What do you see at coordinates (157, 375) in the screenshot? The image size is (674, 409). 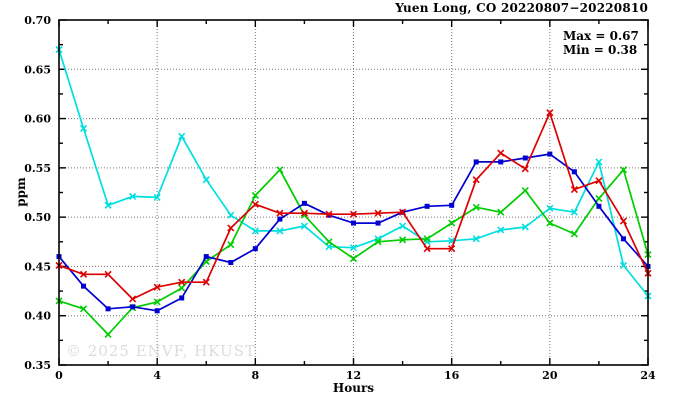 I see `x-tick-label: 4` at bounding box center [157, 375].